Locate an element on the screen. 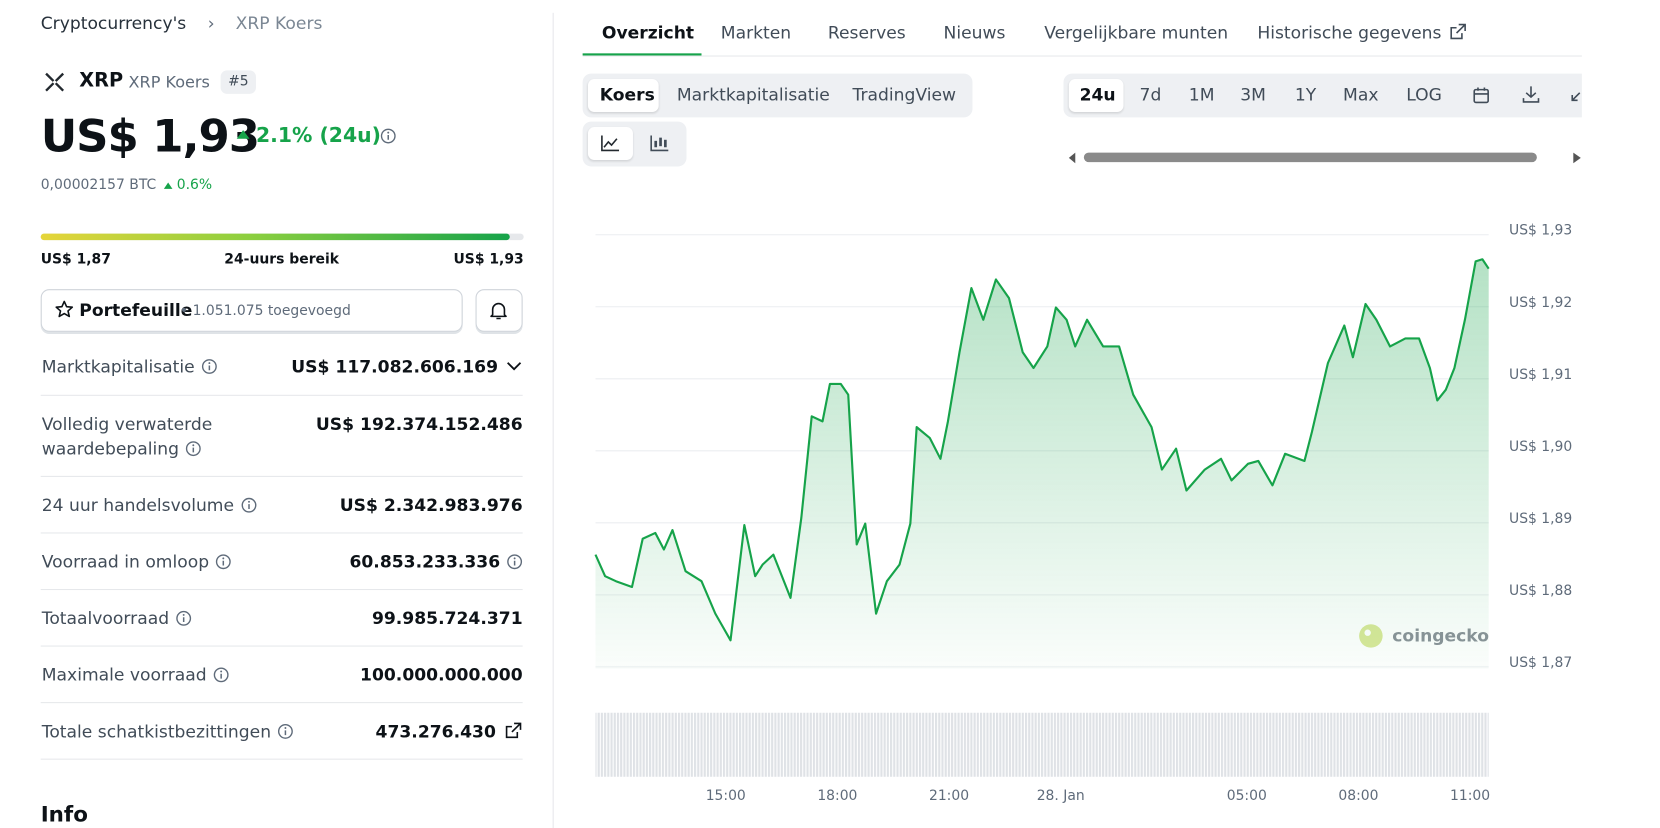 Image resolution: width=1660 pixels, height=828 pixels. range-button: Max is located at coordinates (1361, 94).